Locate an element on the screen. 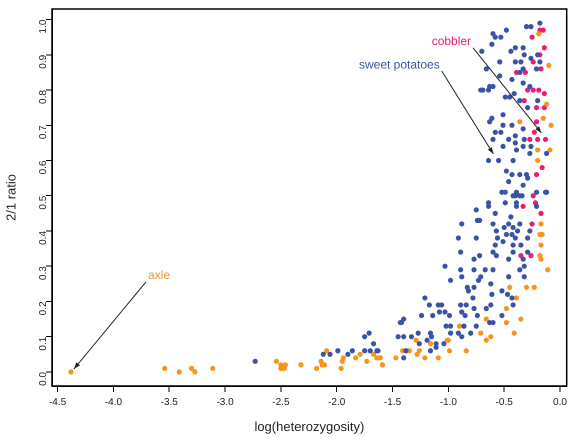  y-tick-label: 0.0 is located at coordinates (43, 378).